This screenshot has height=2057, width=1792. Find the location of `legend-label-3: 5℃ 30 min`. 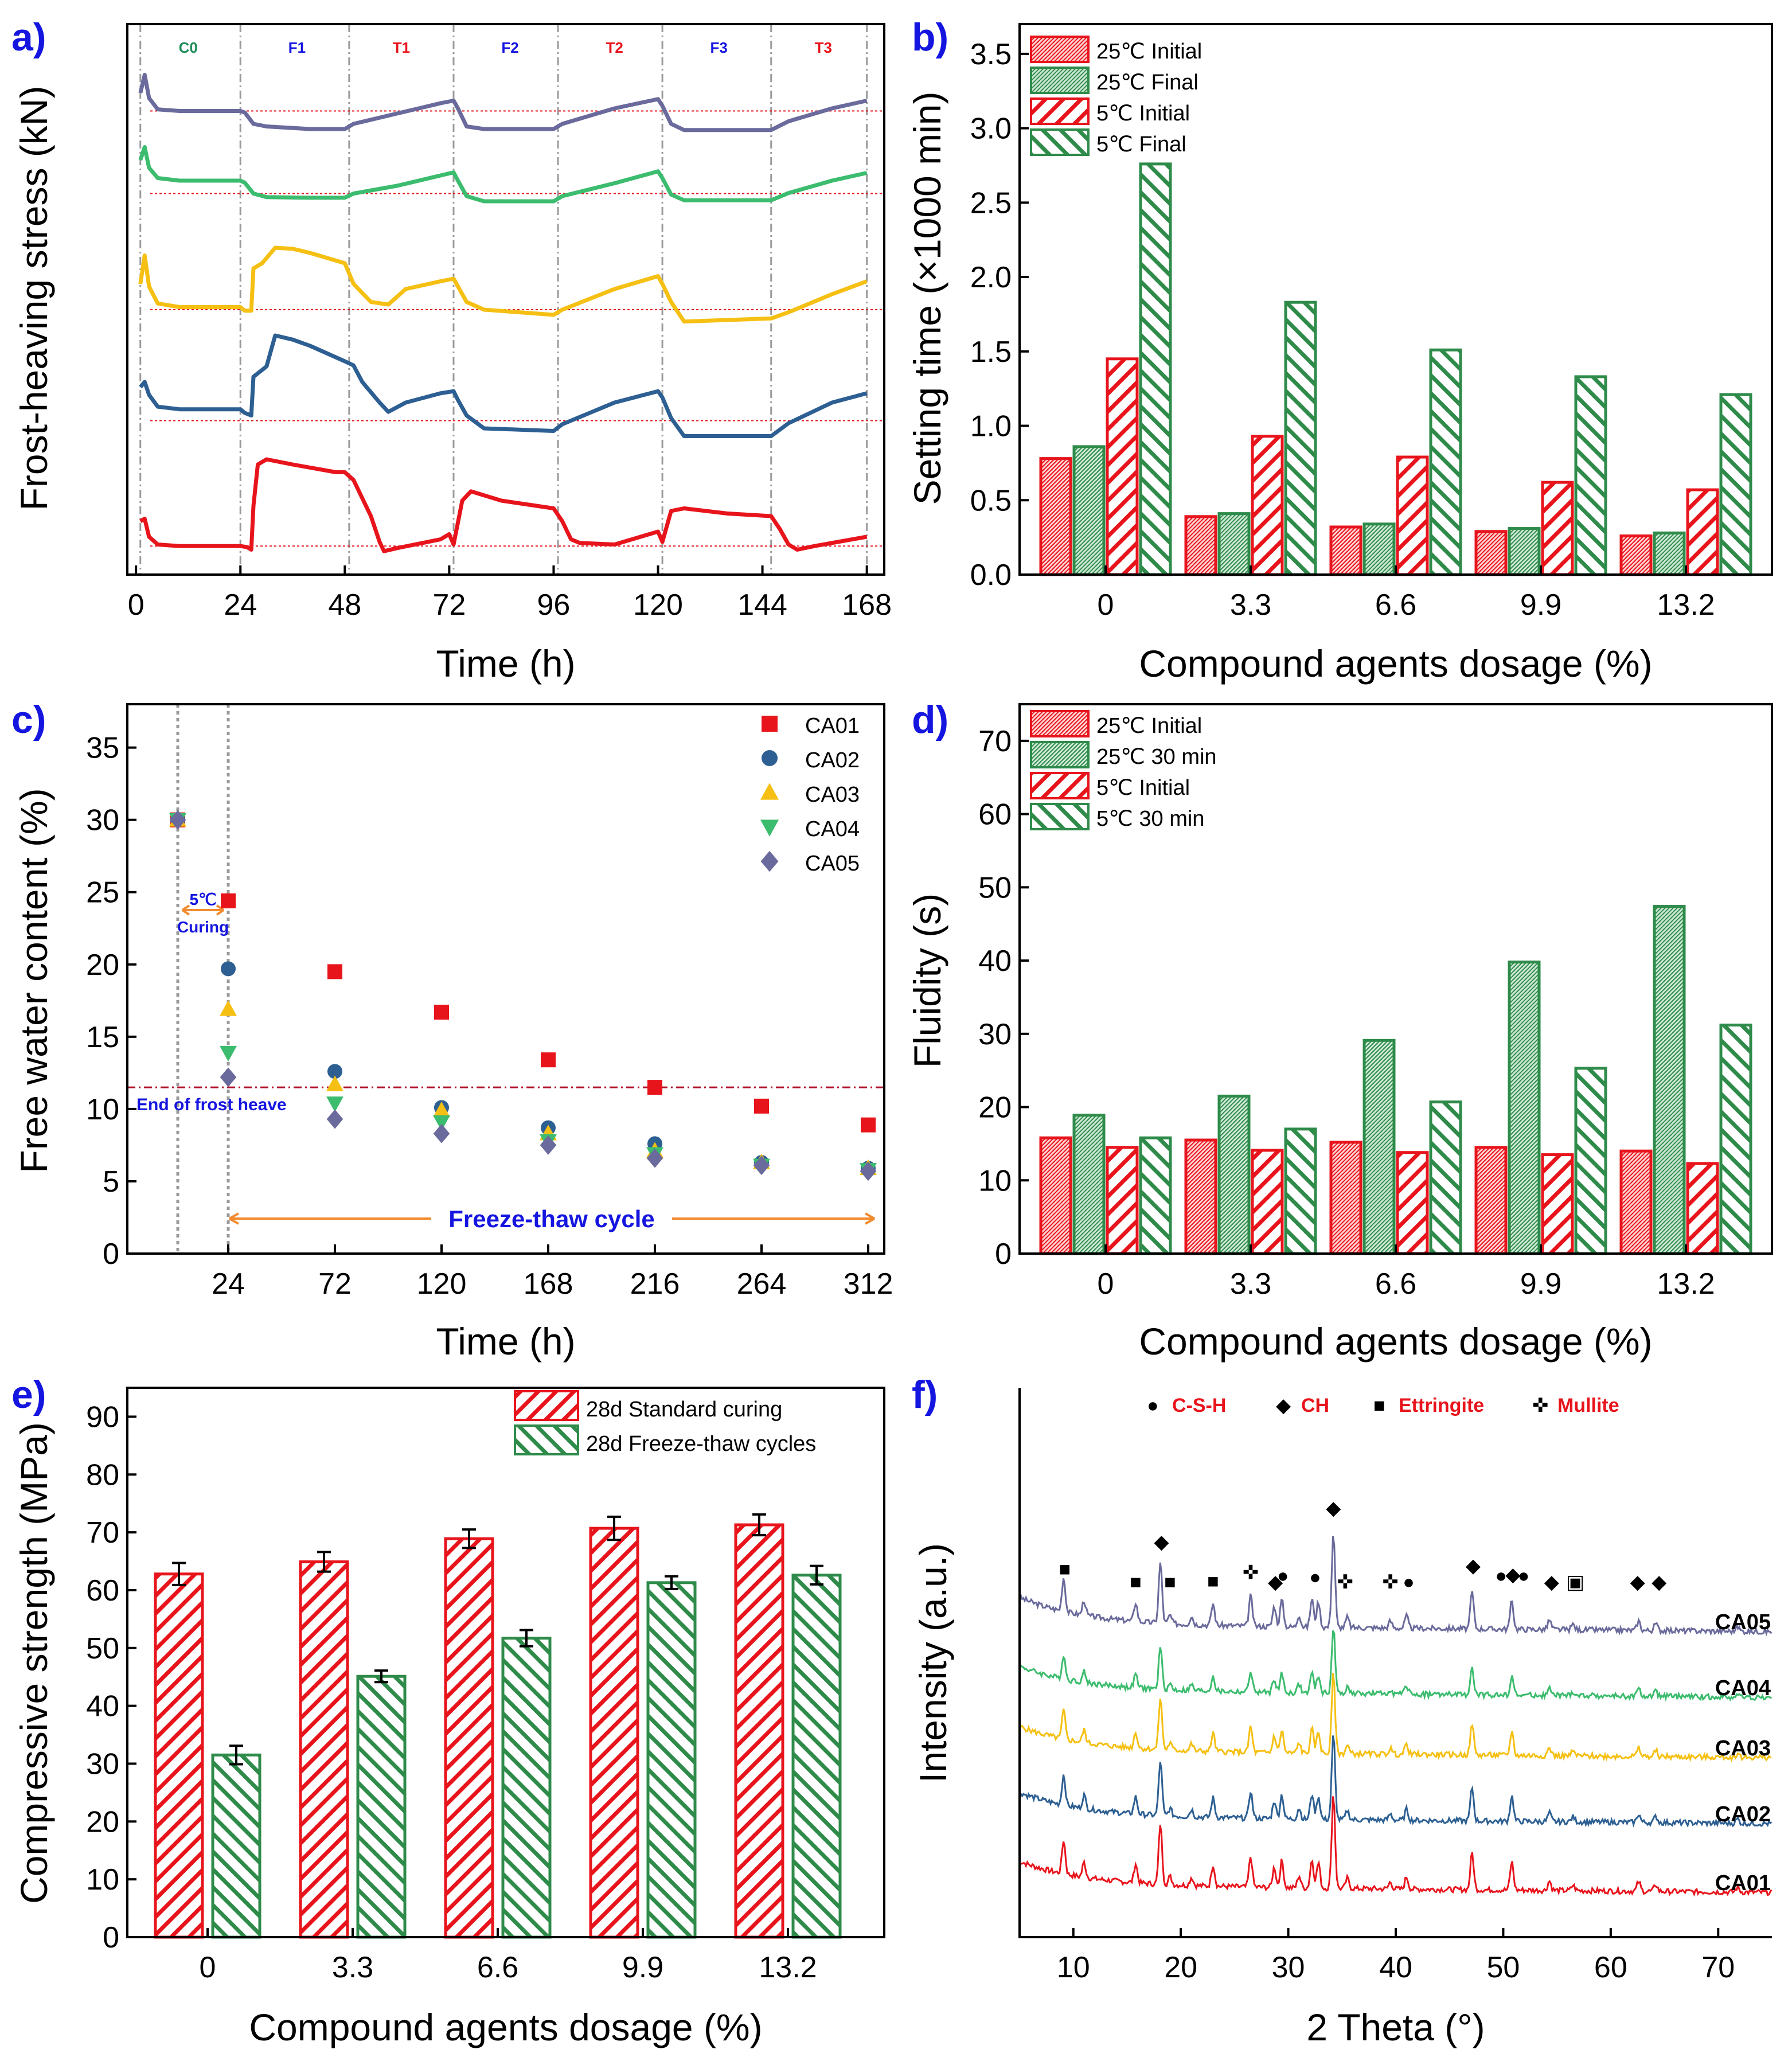

legend-label-3: 5℃ 30 min is located at coordinates (1150, 819).